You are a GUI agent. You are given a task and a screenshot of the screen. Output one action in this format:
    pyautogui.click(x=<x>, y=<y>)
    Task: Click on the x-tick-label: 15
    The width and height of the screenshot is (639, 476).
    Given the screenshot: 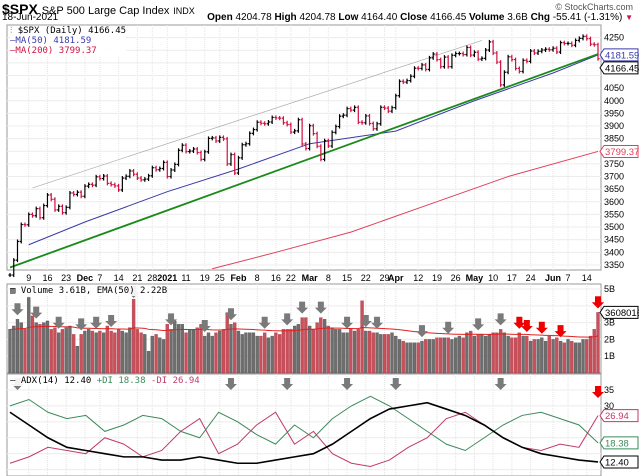 What is the action you would take?
    pyautogui.click(x=347, y=278)
    